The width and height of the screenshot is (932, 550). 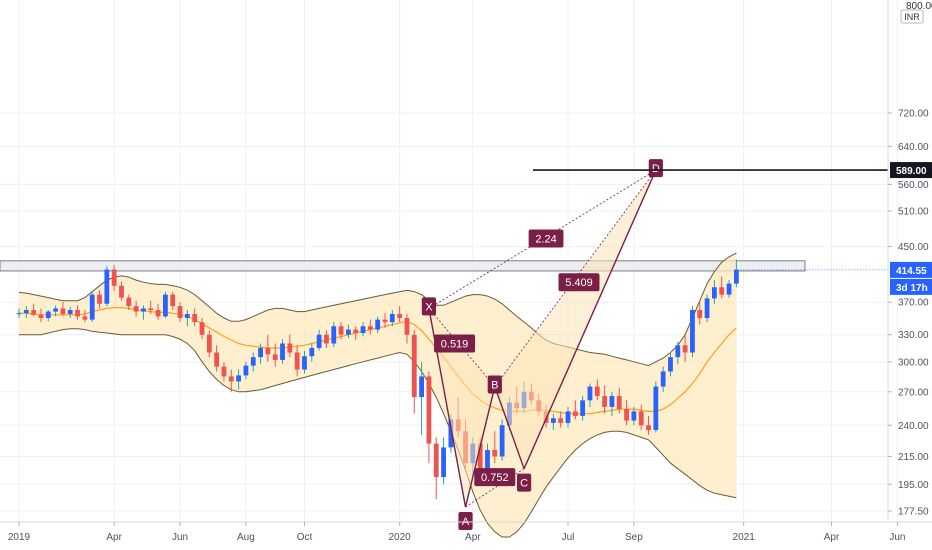 I want to click on pattern-ratio-label: 0.519, so click(x=455, y=343).